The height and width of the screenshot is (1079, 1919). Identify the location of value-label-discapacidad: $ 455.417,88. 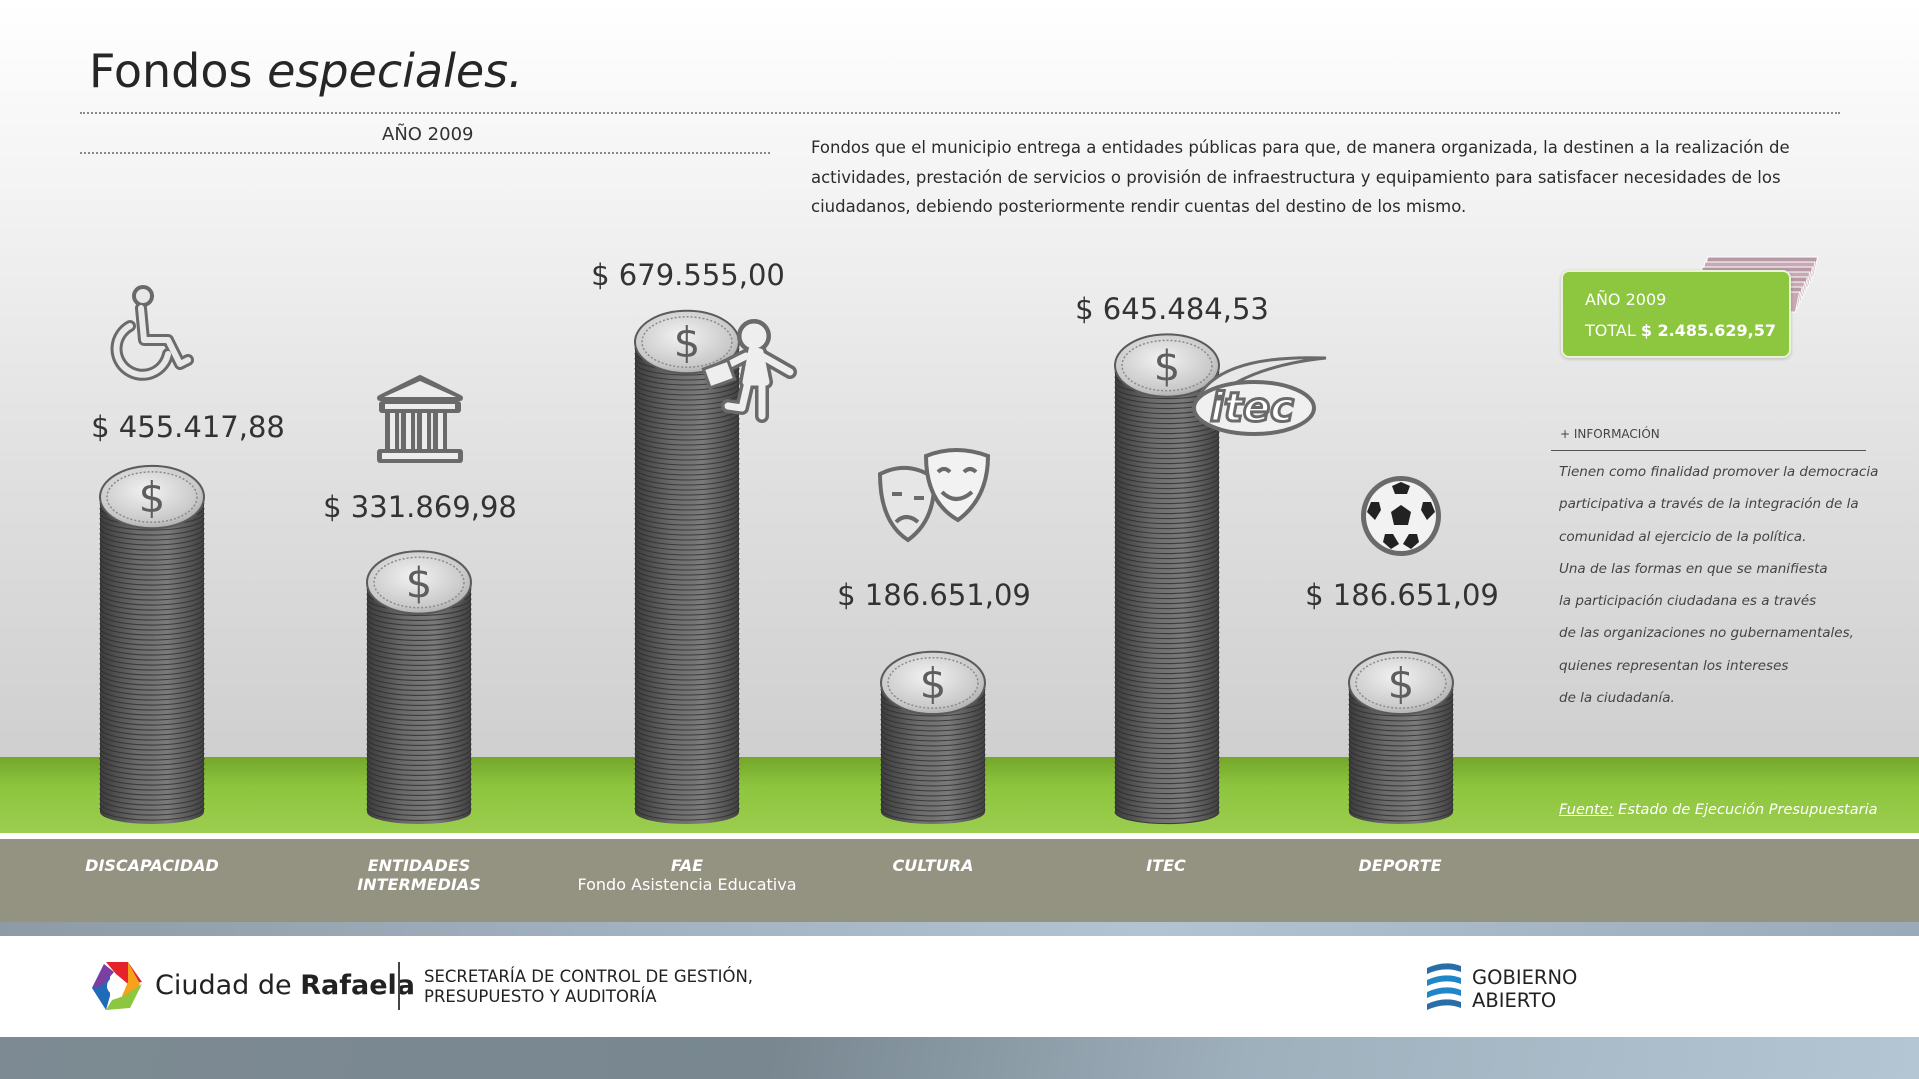
(188, 427).